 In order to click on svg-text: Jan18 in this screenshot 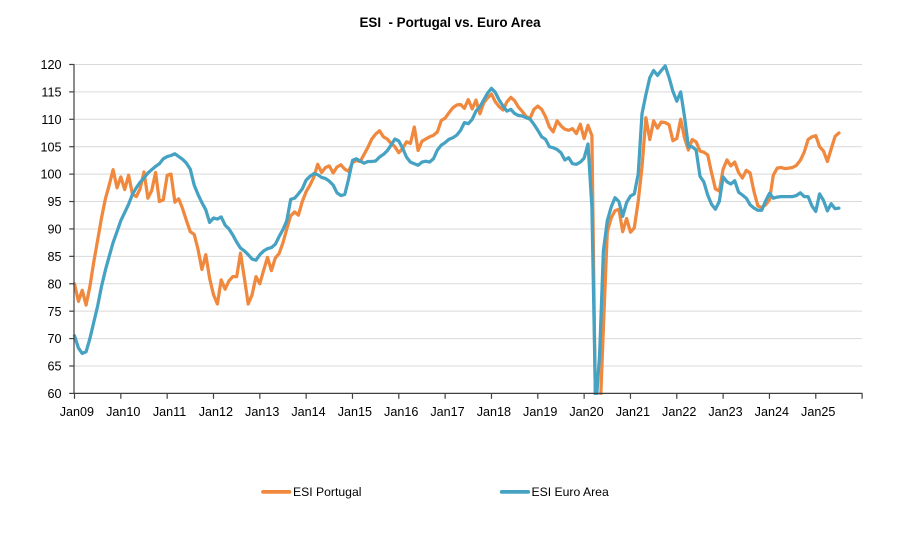, I will do `click(494, 412)`.